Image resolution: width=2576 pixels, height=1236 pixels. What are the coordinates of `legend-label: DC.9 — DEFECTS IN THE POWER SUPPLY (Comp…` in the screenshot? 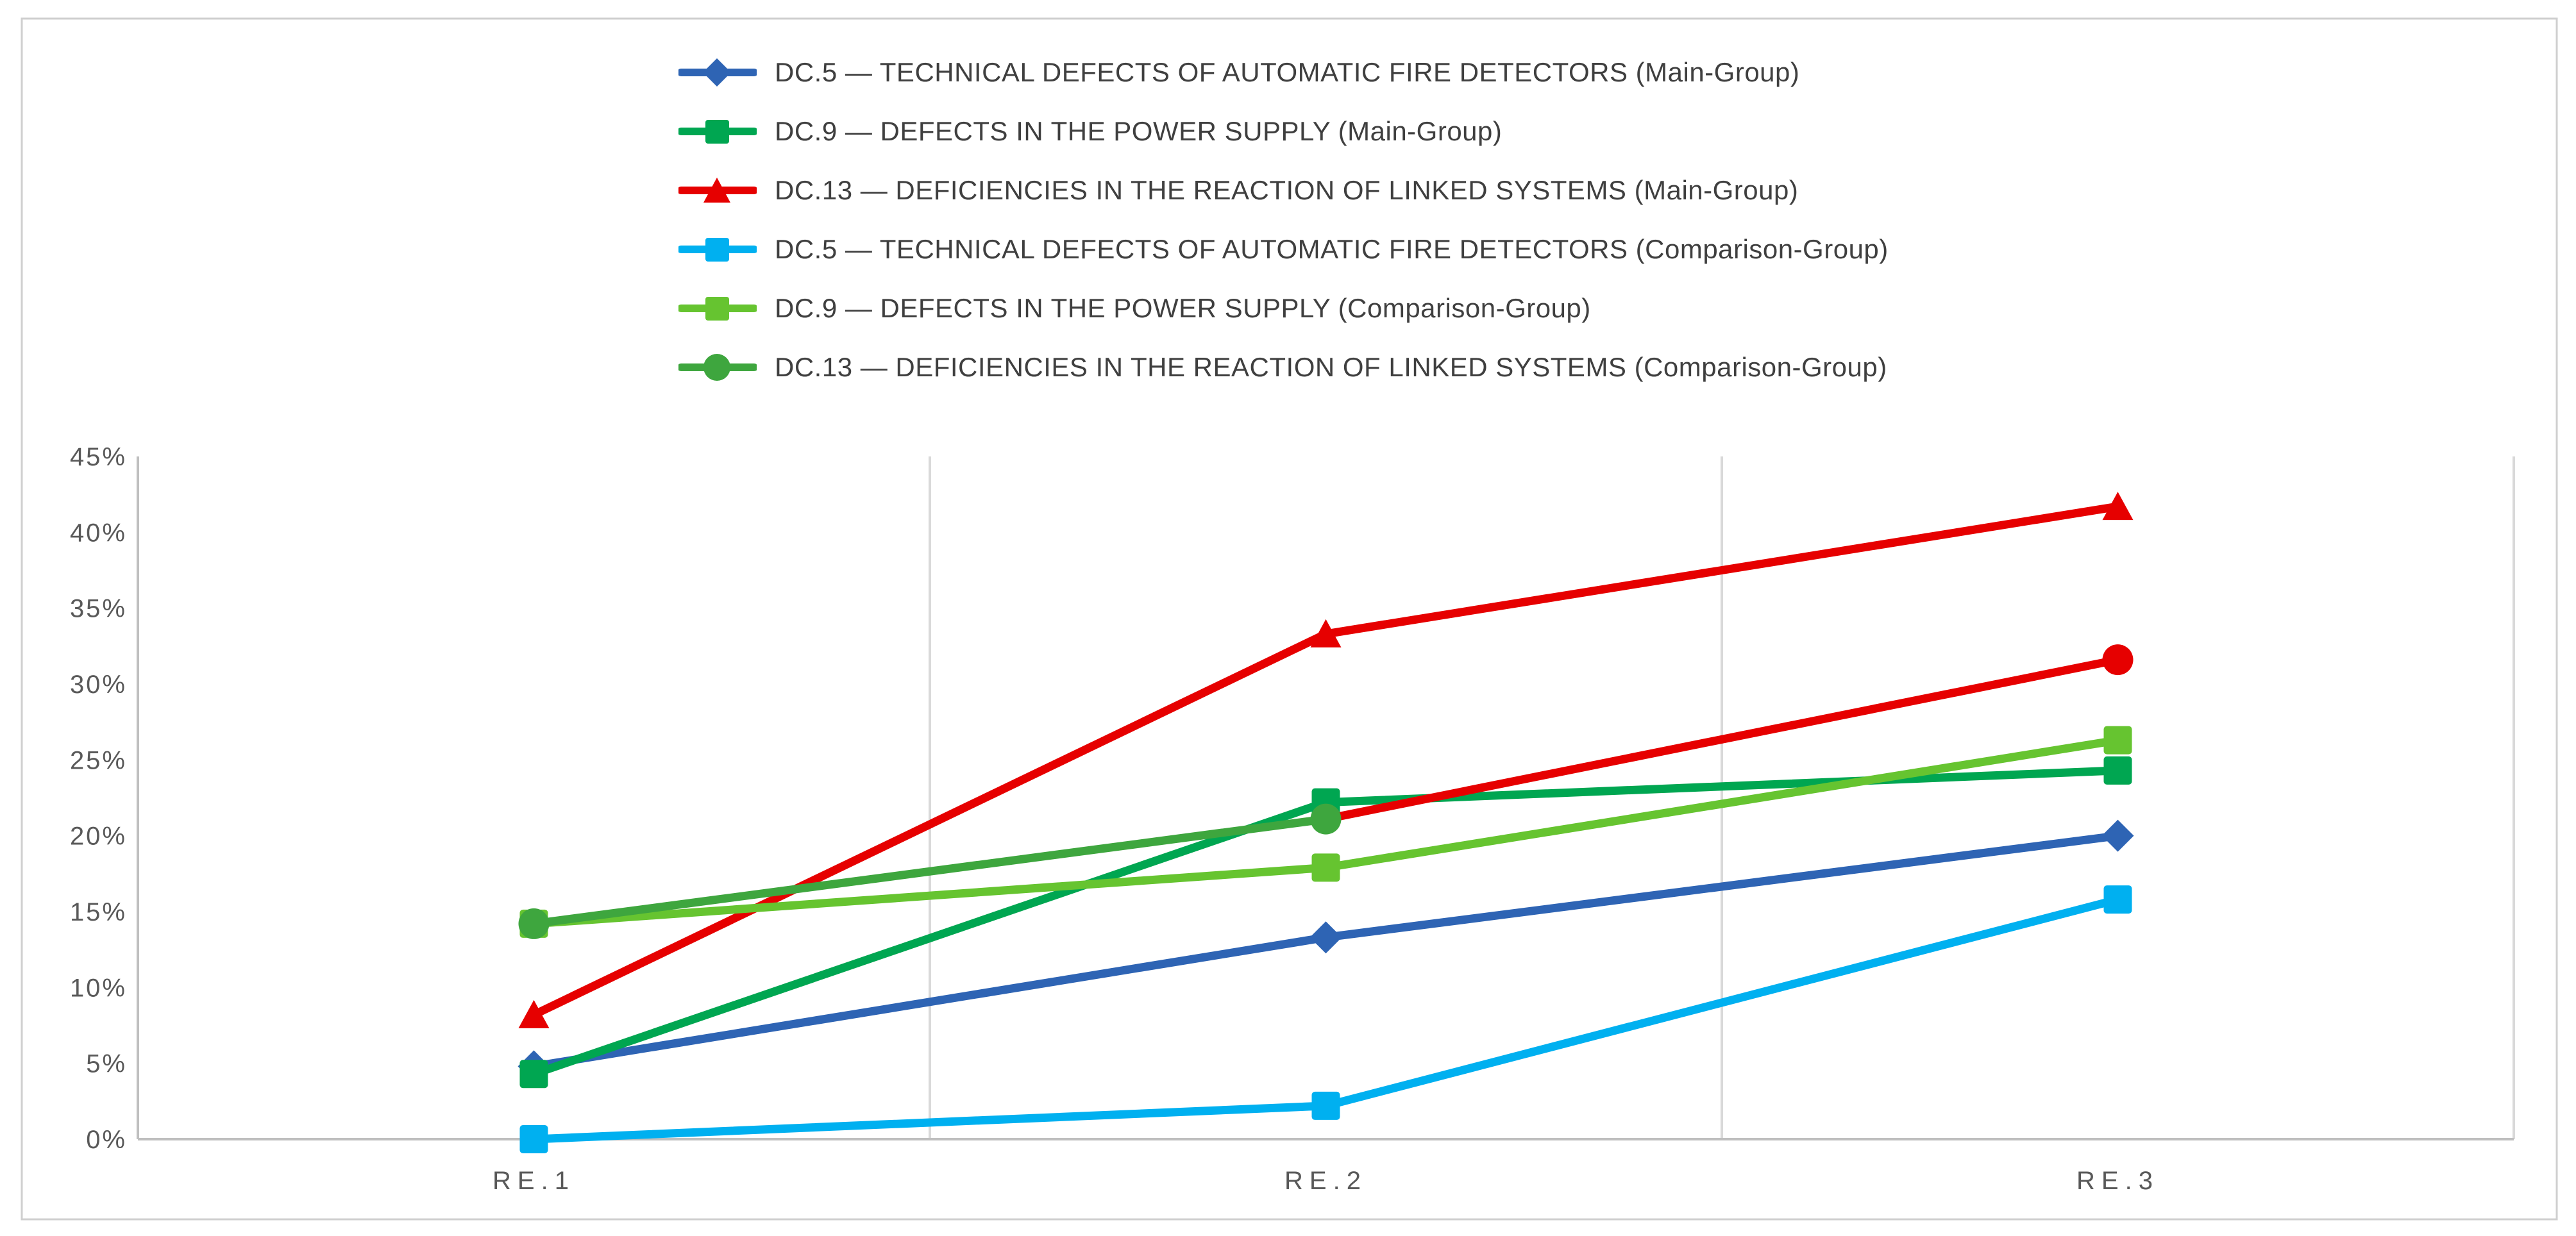 It's located at (1183, 308).